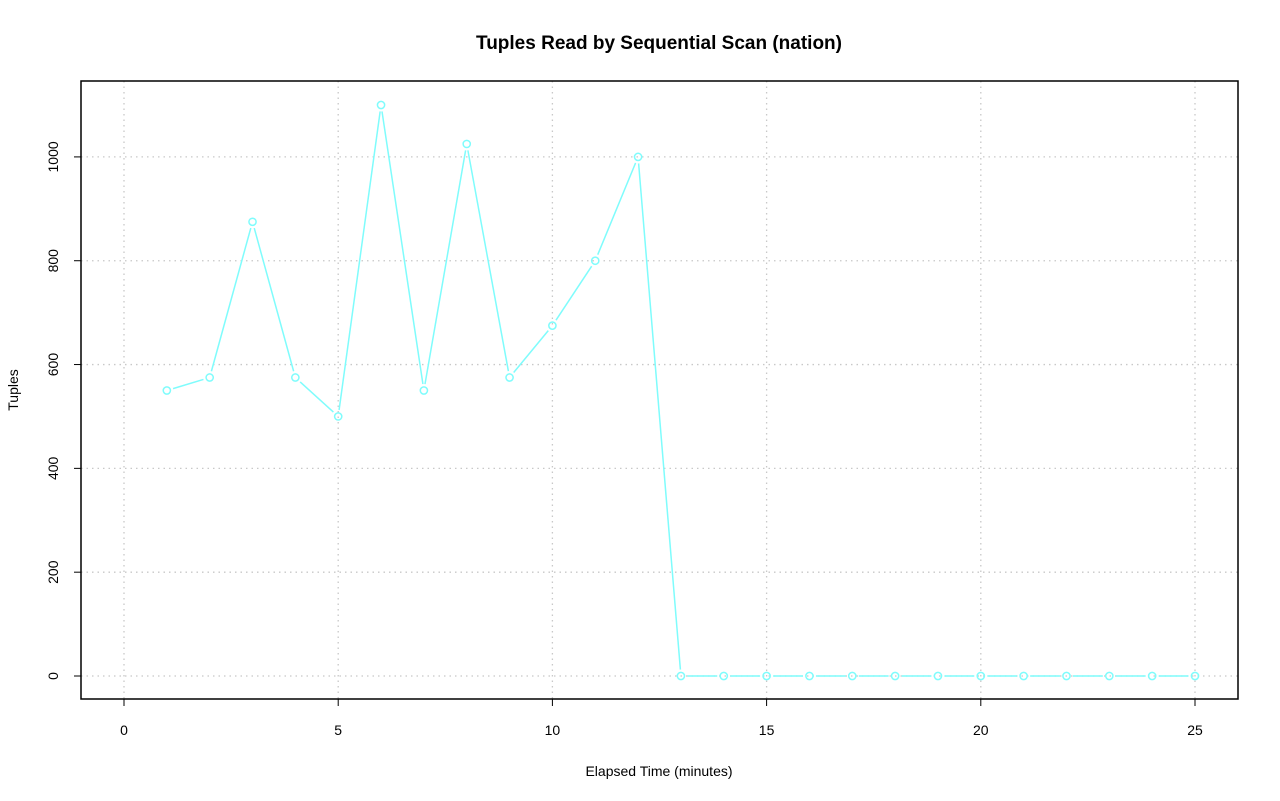 This screenshot has width=1280, height=801. Describe the element at coordinates (53, 676) in the screenshot. I see `y-tick-label: 0` at that location.